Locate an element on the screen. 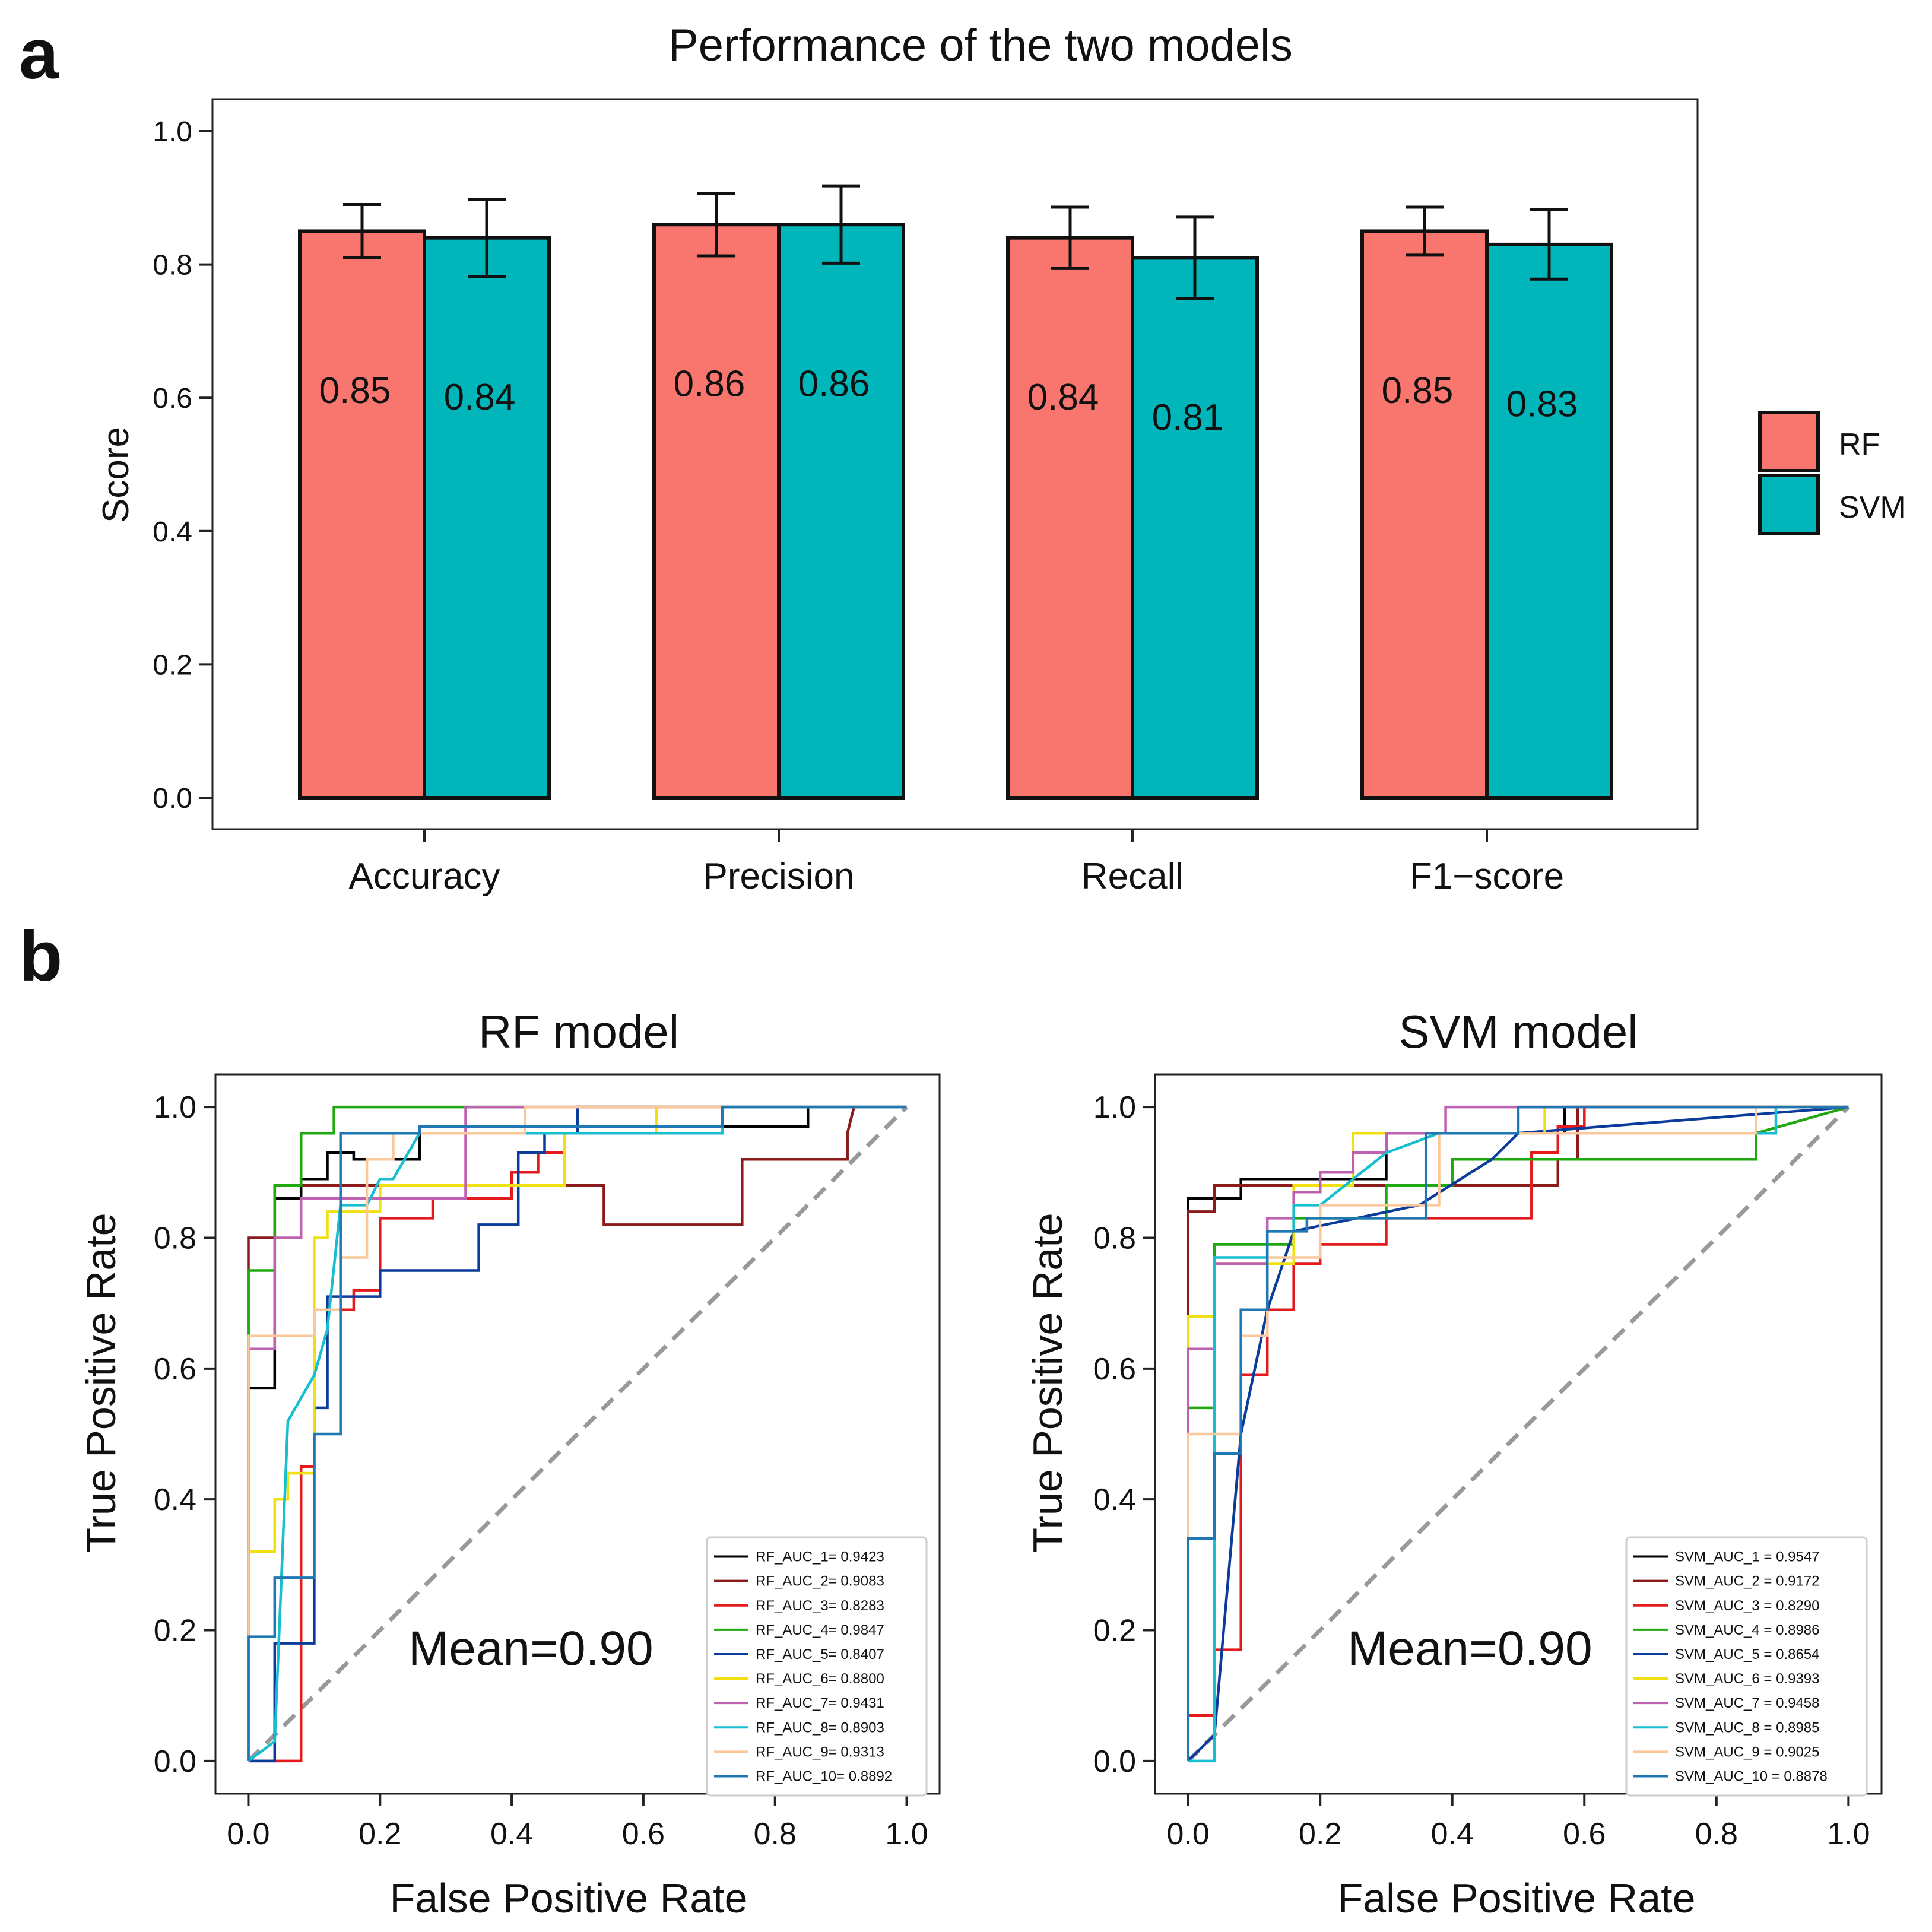  roc-rf-ylabel: True Positive Rate is located at coordinates (101, 1383).